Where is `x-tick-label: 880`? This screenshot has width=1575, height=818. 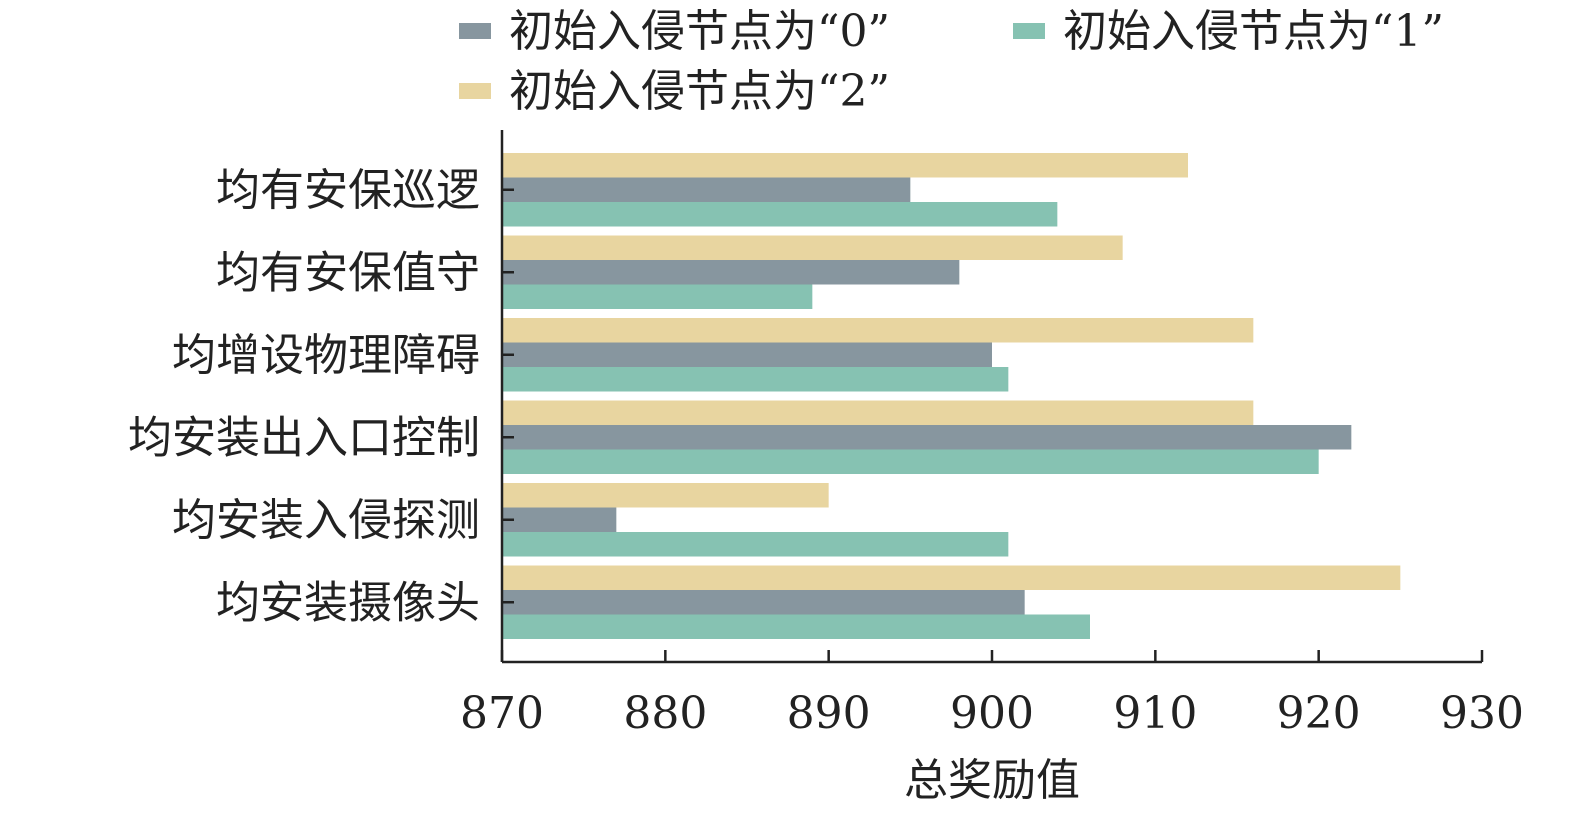
x-tick-label: 880 is located at coordinates (665, 713).